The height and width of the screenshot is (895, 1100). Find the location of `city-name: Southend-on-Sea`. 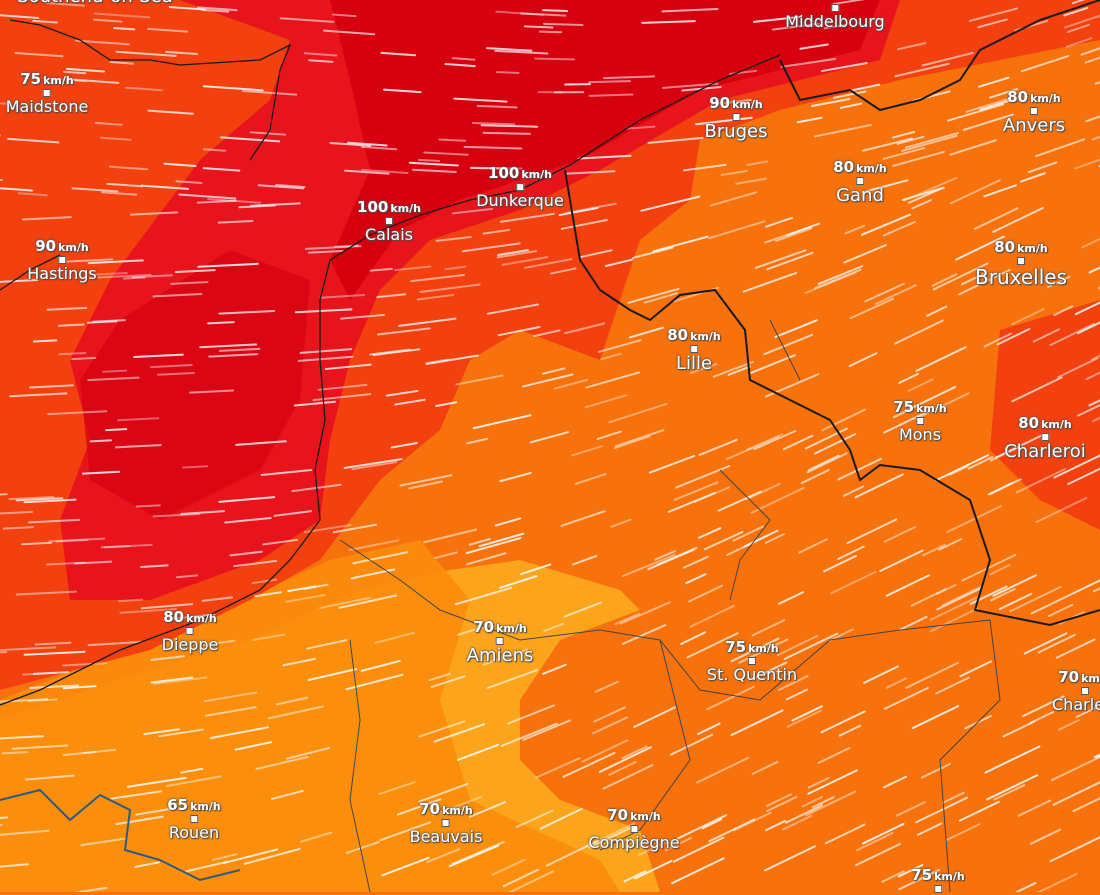

city-name: Southend-on-Sea is located at coordinates (95, 3).